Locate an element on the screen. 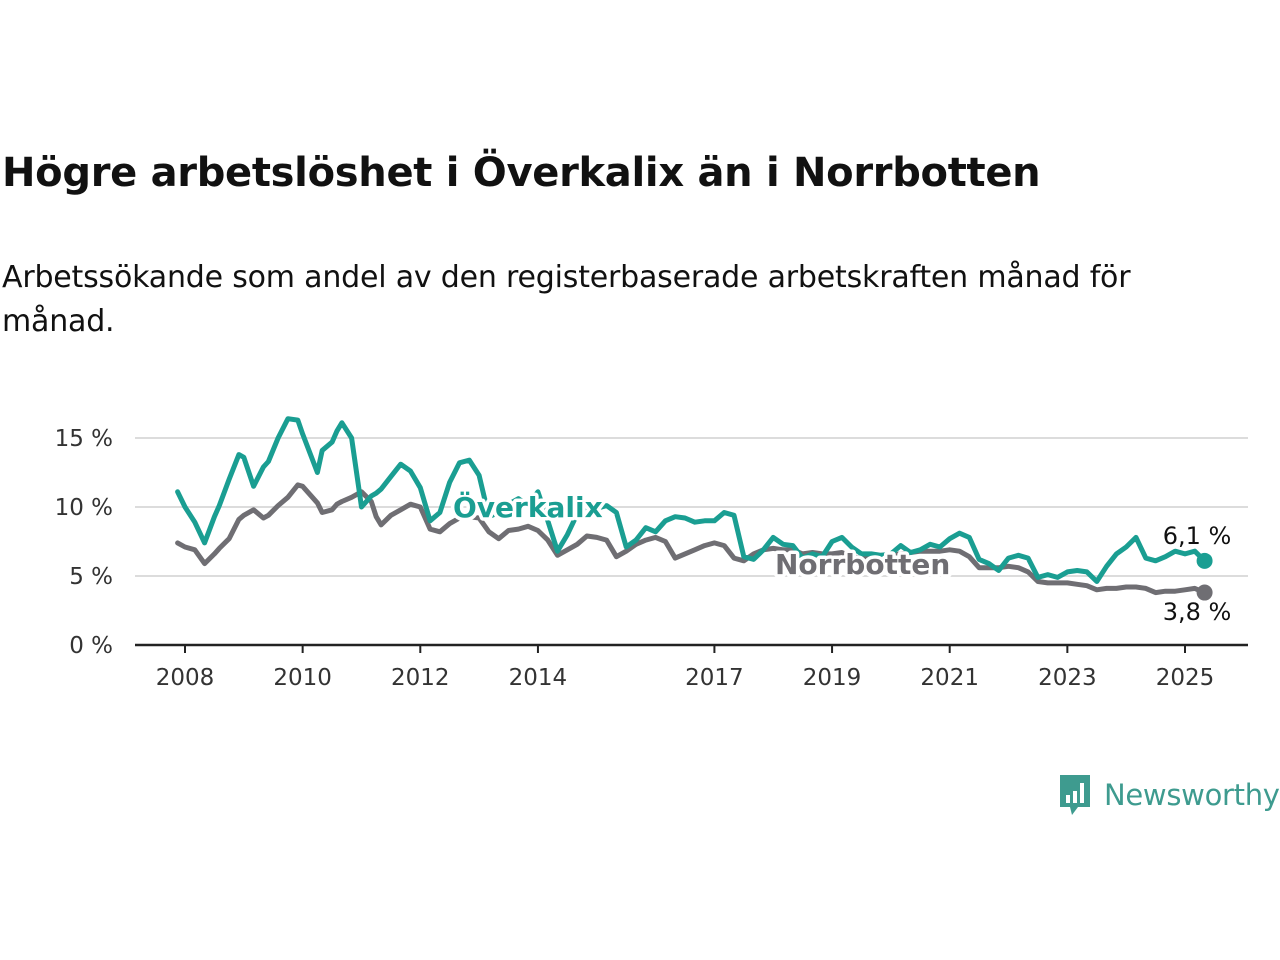 This screenshot has height=960, width=1280. bar-chart-speech-bubble-icon is located at coordinates (1075, 795).